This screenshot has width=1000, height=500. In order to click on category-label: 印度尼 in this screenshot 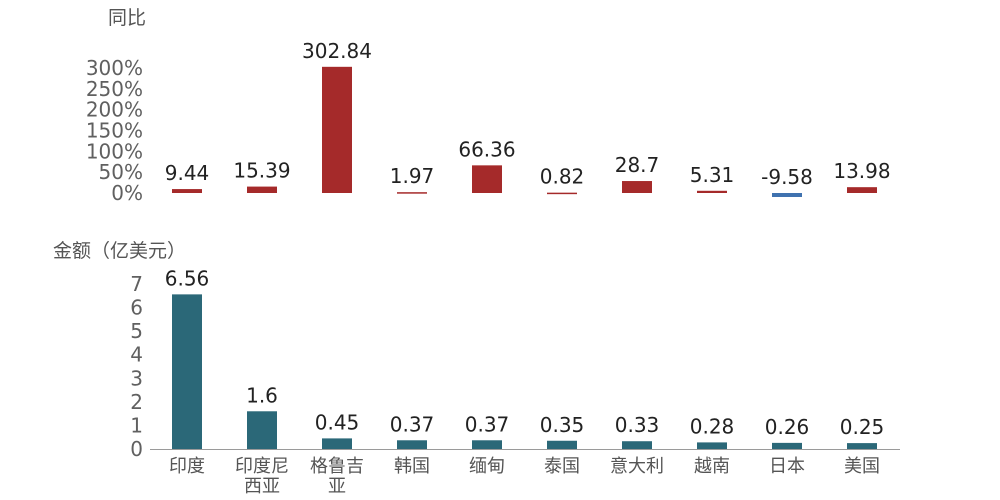, I will do `click(262, 466)`.